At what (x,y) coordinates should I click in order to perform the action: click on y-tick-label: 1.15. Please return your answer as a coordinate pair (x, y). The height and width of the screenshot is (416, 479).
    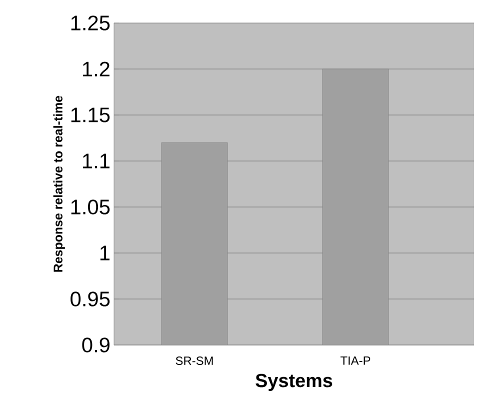
    Looking at the image, I should click on (90, 115).